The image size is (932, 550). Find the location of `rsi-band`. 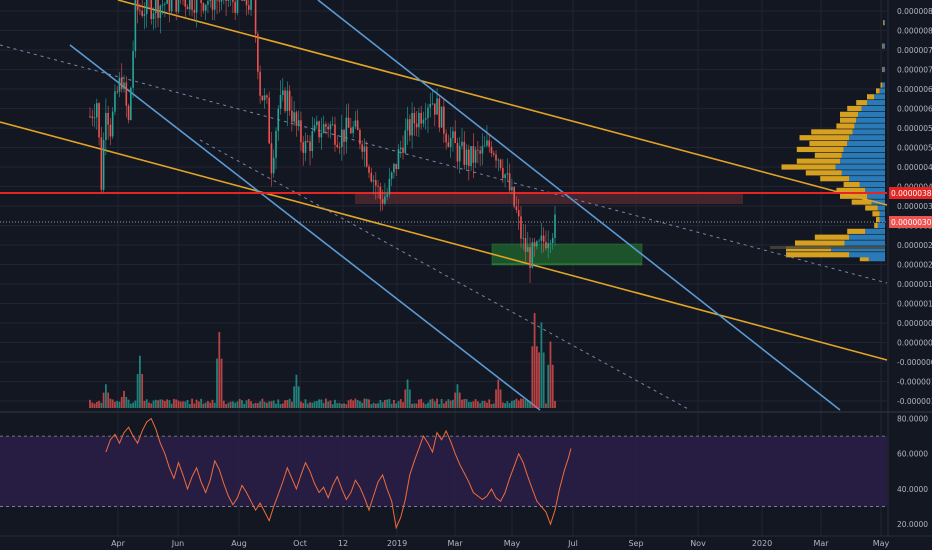

rsi-band is located at coordinates (443, 471).